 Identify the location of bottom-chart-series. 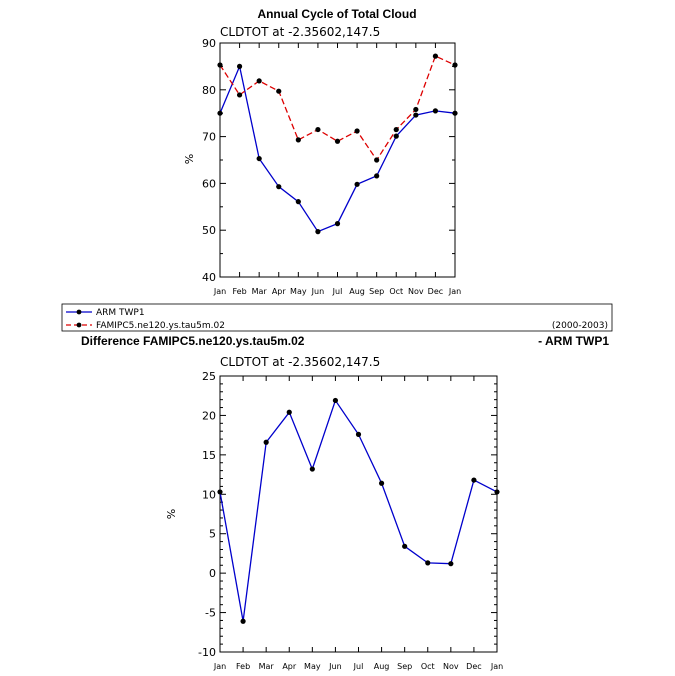
(358, 510).